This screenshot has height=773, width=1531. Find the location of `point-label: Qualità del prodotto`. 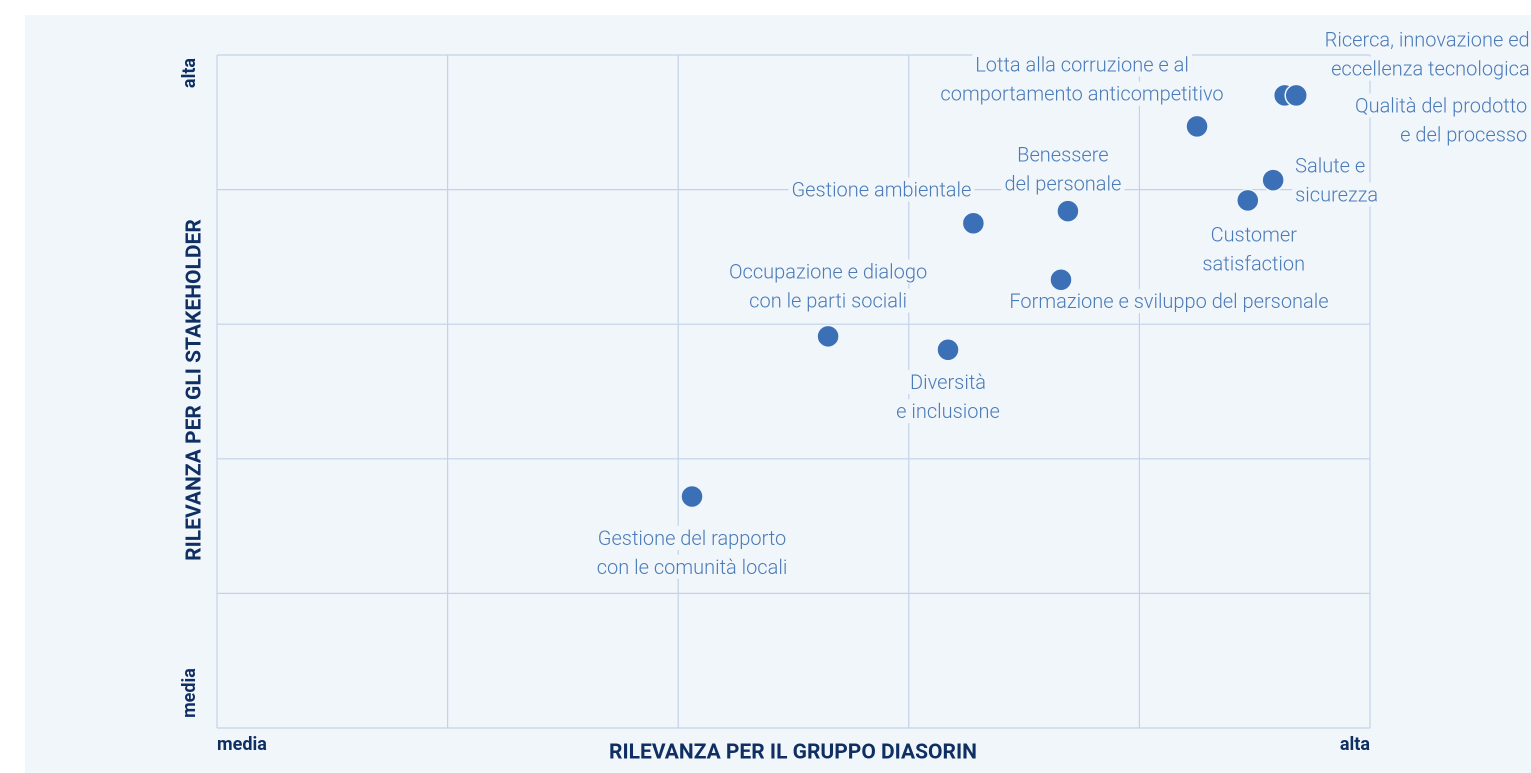

point-label: Qualità del prodotto is located at coordinates (1441, 106).